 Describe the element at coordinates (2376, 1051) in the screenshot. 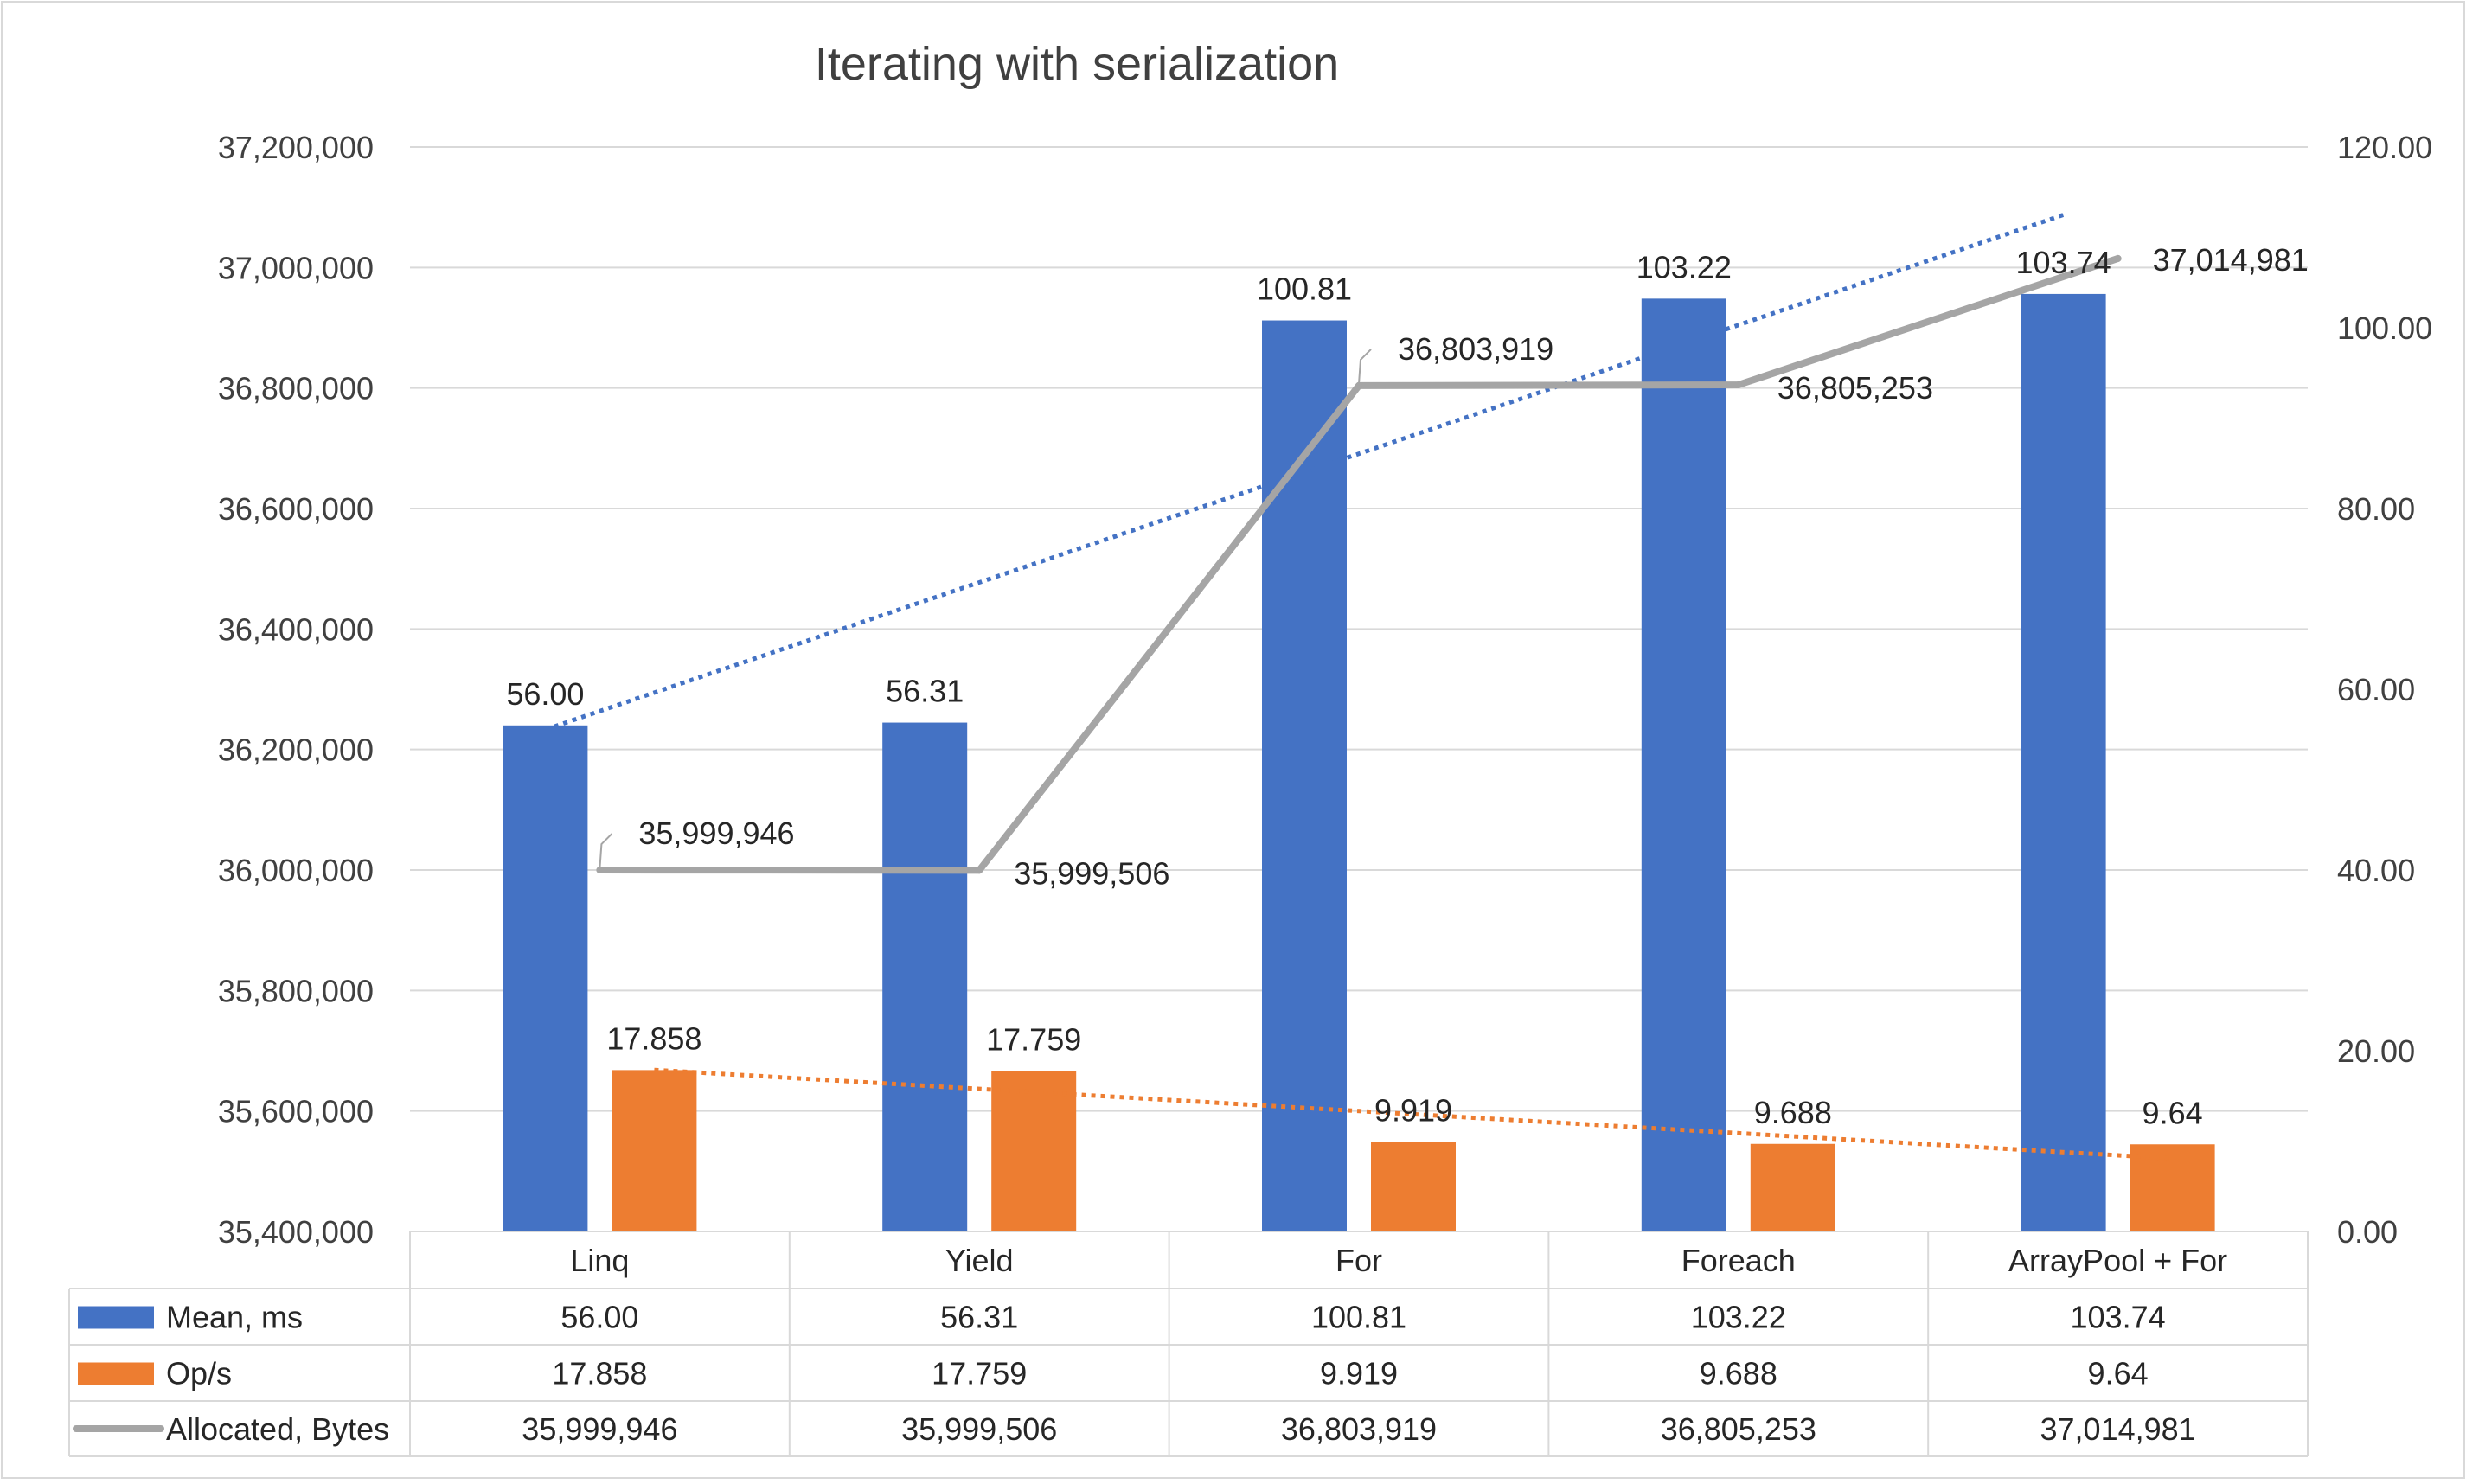

I see `right-tick-label: 20.00` at that location.